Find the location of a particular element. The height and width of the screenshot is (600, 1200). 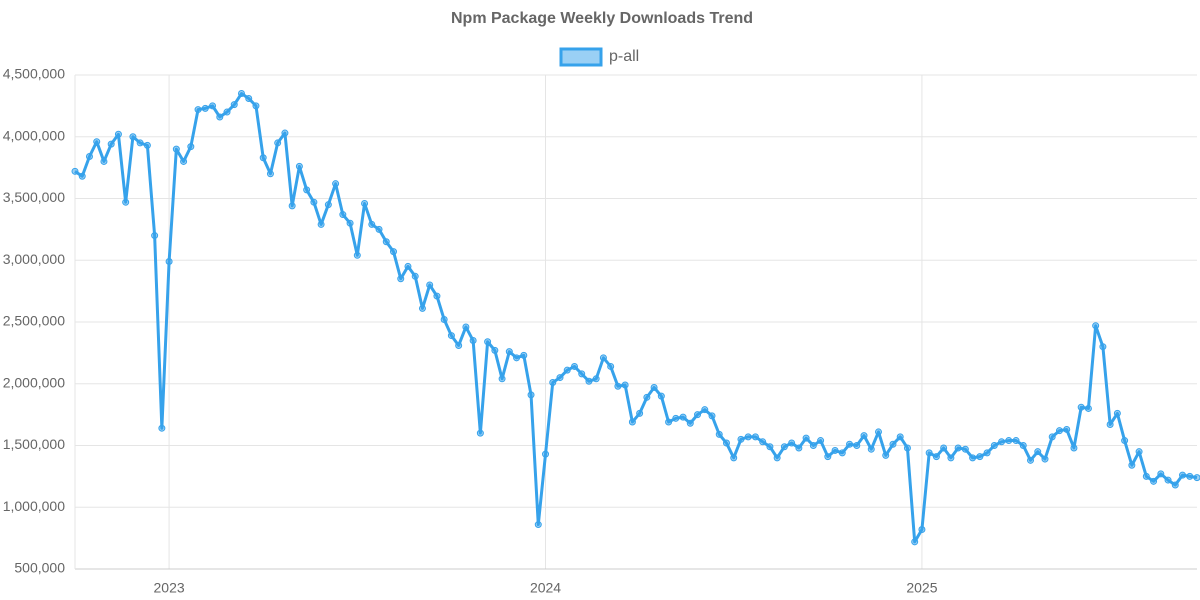

y-tick-label: 500,000 is located at coordinates (39, 568).